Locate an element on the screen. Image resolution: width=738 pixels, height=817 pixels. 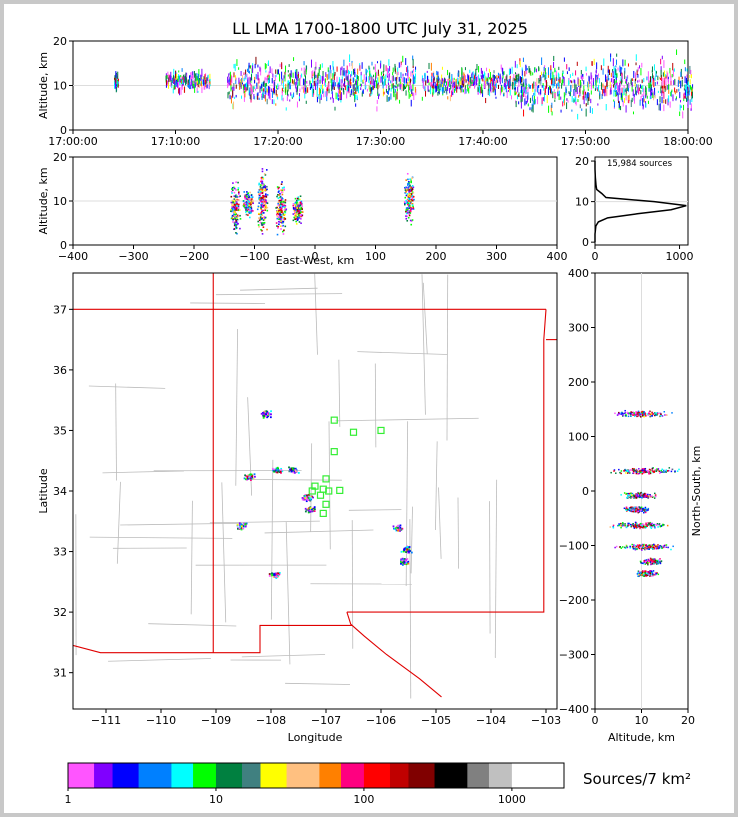
altitude-histogram-annotation: 15,984 sources is located at coordinates (640, 164).